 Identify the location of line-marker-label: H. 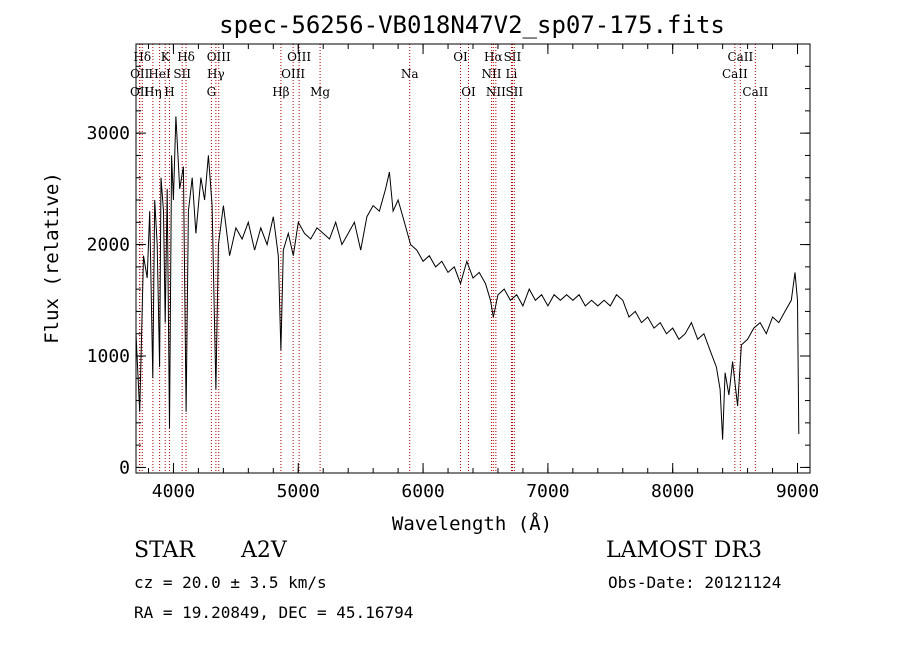
(169, 92).